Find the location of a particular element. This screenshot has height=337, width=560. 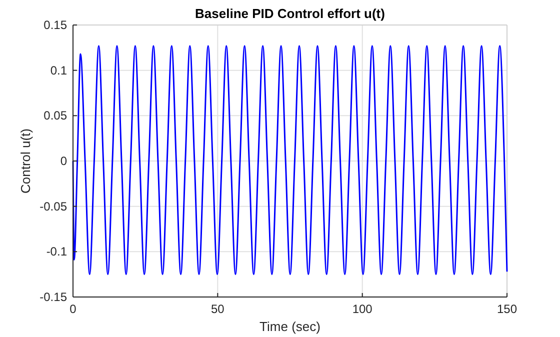

chart-title: Baseline PID Control effort u(t) is located at coordinates (290, 13).